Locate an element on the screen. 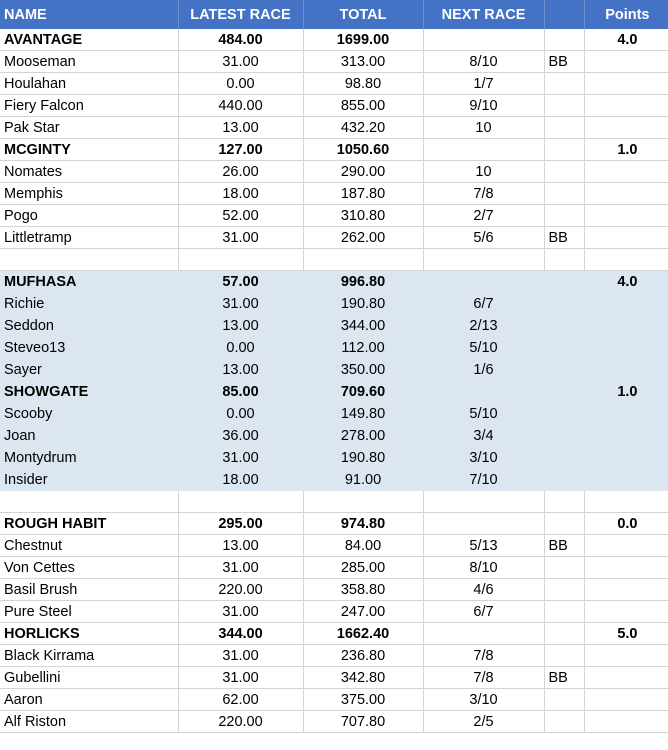 Image resolution: width=668 pixels, height=750 pixels. latest-race-cell: 62.00 is located at coordinates (241, 699).